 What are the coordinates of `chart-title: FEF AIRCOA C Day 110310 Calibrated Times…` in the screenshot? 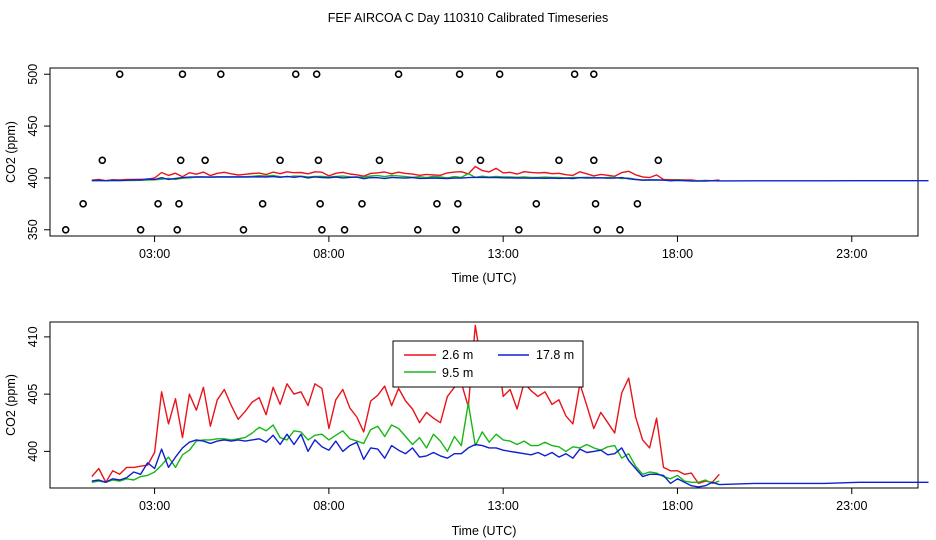 It's located at (468, 18).